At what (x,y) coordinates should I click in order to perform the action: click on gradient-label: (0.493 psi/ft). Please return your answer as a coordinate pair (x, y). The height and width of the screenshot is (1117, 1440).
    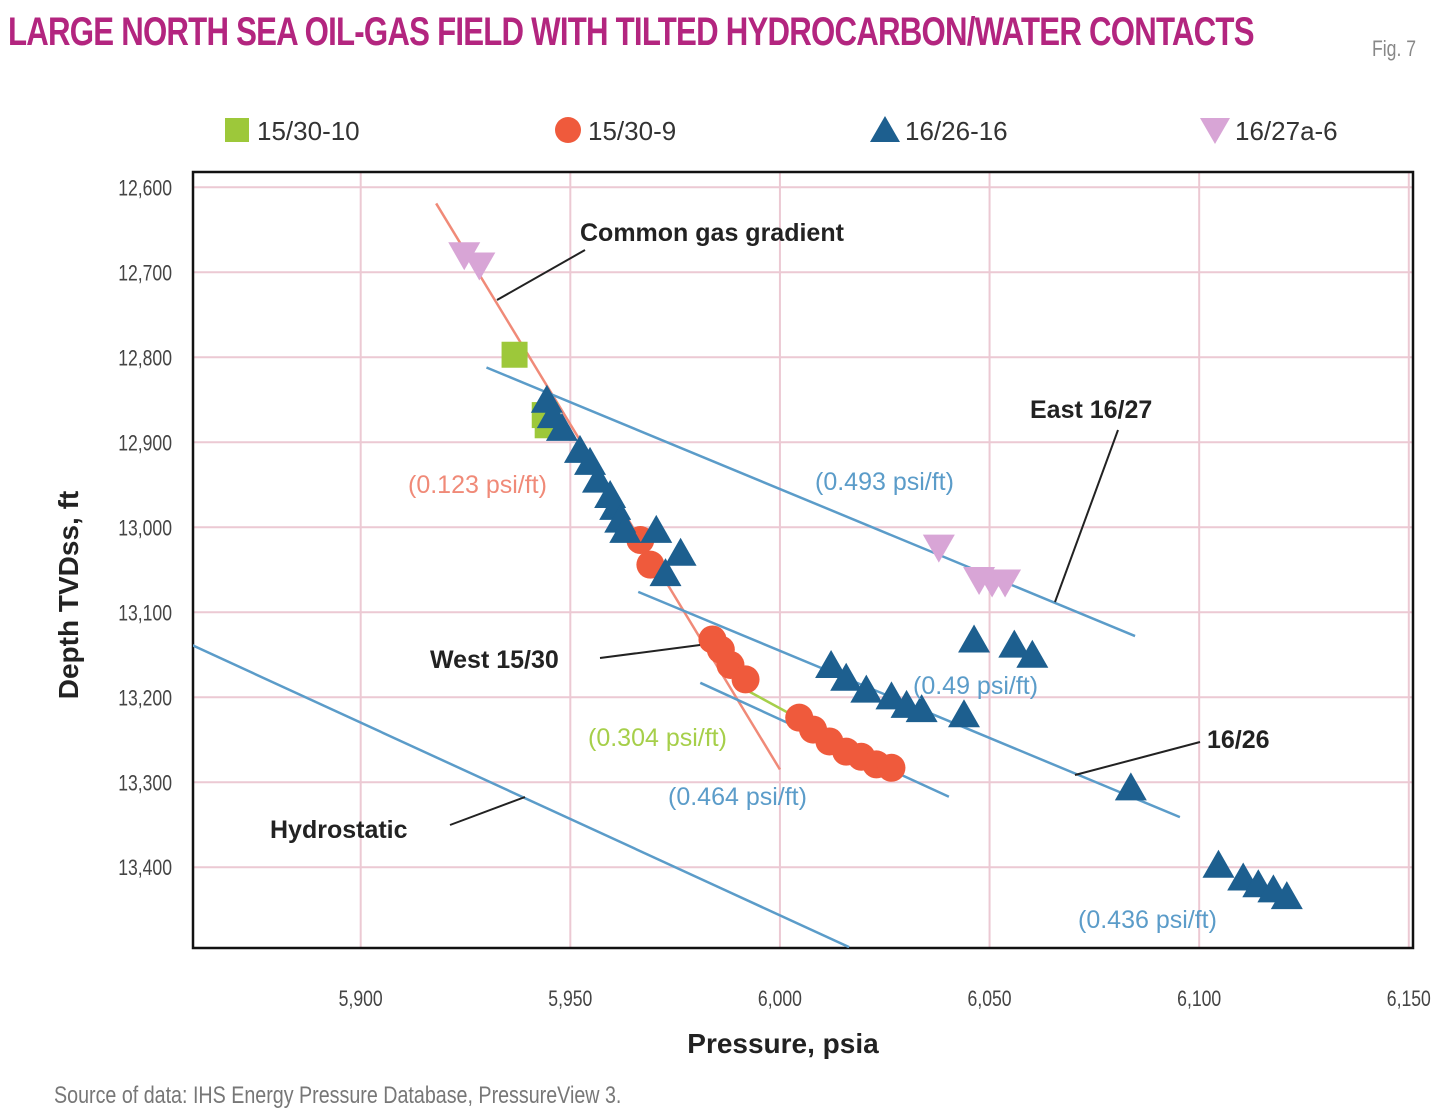
    Looking at the image, I should click on (884, 482).